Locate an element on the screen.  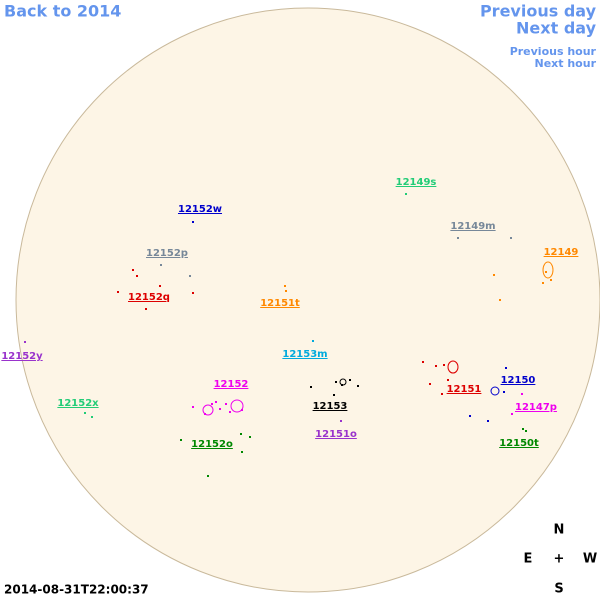
compass-east: E is located at coordinates (528, 559).